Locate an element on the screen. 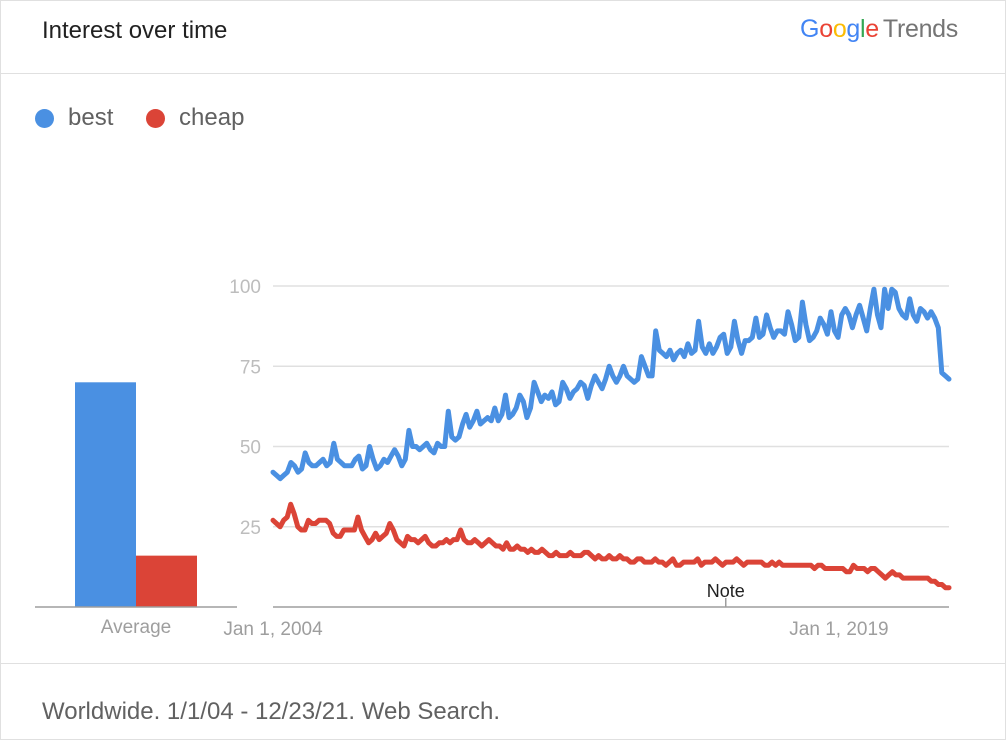 This screenshot has width=1006, height=740. trends-wordmark: Trends is located at coordinates (920, 29).